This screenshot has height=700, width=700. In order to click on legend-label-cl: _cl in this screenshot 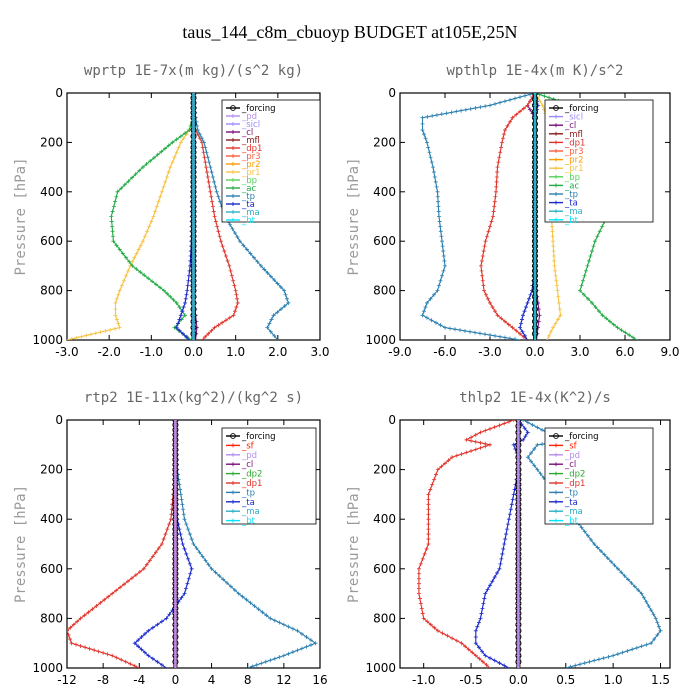, I will do `click(570, 465)`.